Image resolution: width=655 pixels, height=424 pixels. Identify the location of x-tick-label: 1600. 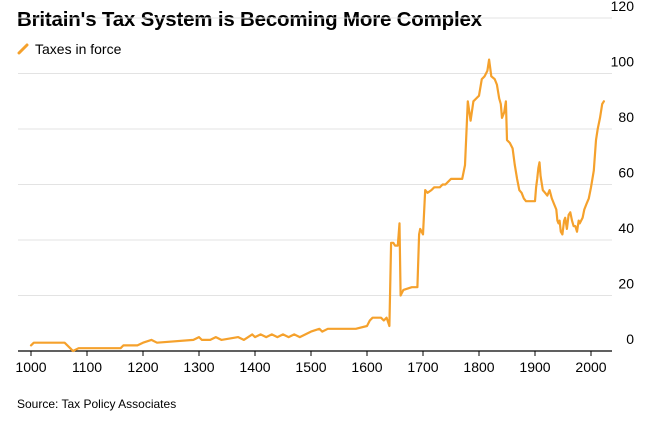
(366, 367).